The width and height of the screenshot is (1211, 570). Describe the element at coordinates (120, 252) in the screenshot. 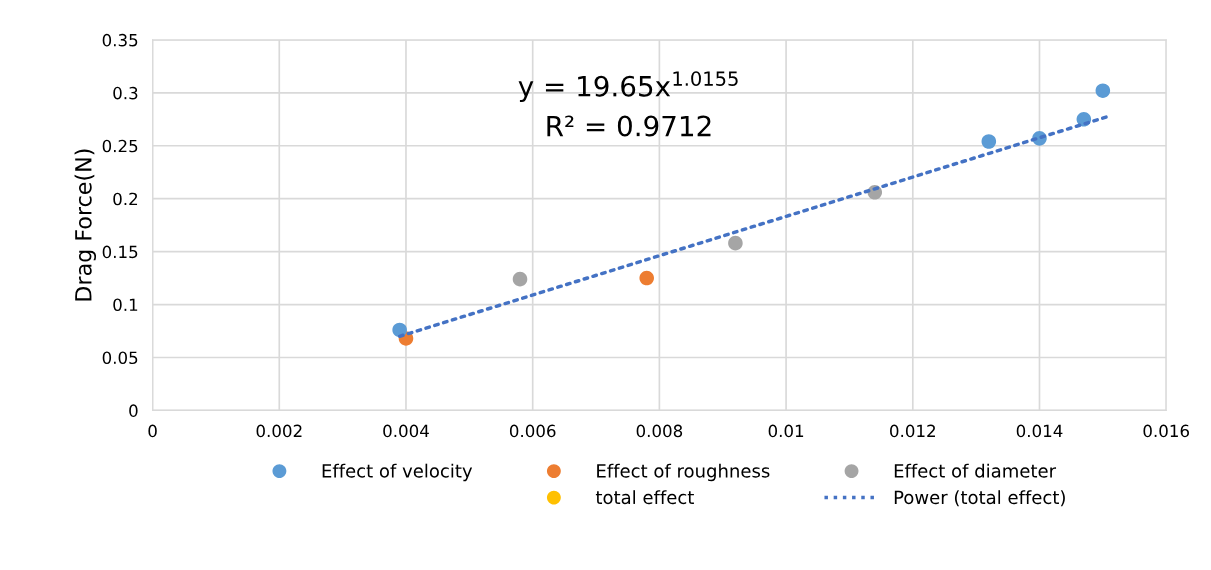

I see `y-tick-label: 0.15` at that location.